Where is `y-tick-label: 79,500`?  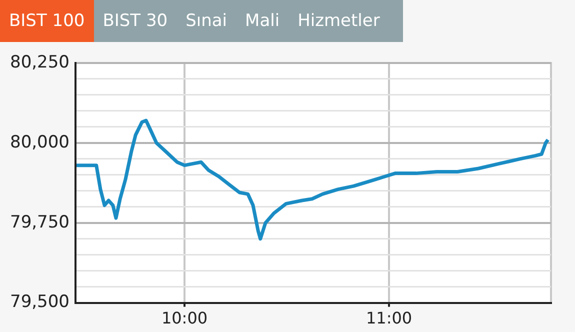
y-tick-label: 79,500 is located at coordinates (40, 302).